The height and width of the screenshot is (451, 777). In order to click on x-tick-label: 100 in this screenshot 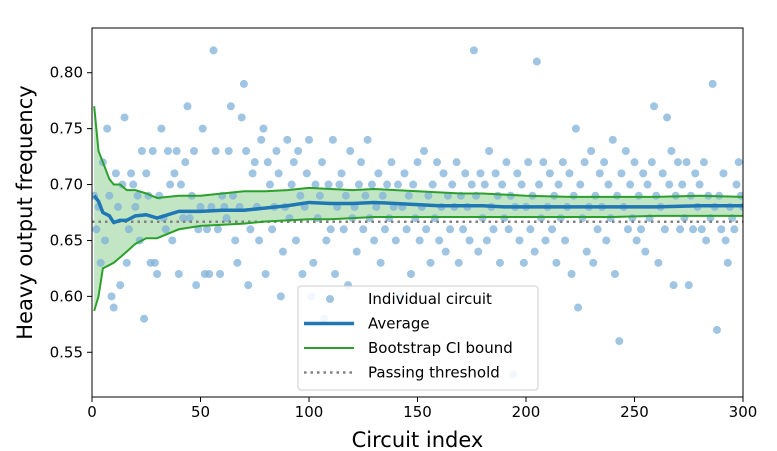, I will do `click(309, 412)`.